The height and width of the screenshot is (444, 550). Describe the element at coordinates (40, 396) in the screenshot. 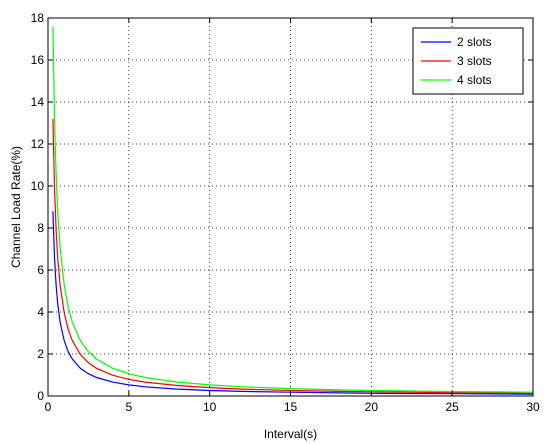

I see `y-tick-label: 0` at that location.